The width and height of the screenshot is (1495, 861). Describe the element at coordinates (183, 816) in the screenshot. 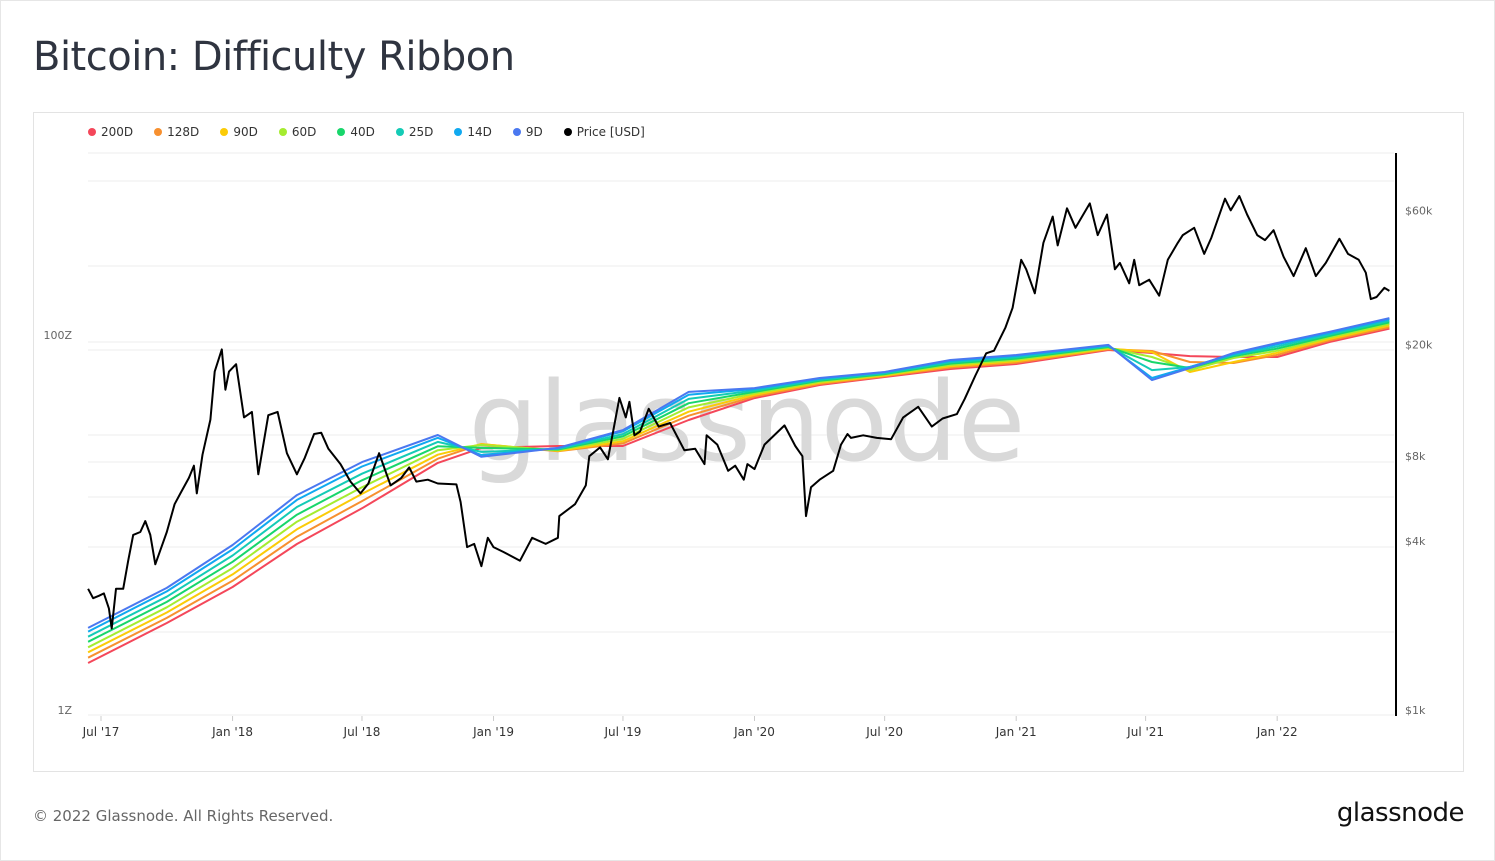

I see `copyright: © 2022 Glassnode. All Rights Reserved.` at that location.